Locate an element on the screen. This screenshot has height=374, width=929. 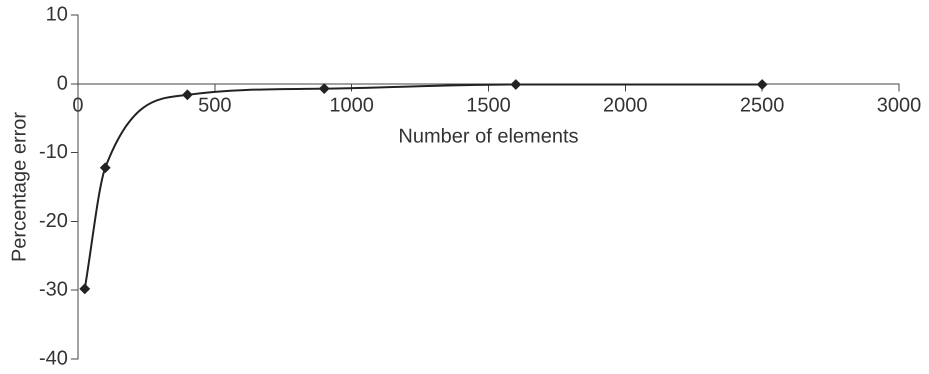
y-tick-label: 0 is located at coordinates (62, 83).